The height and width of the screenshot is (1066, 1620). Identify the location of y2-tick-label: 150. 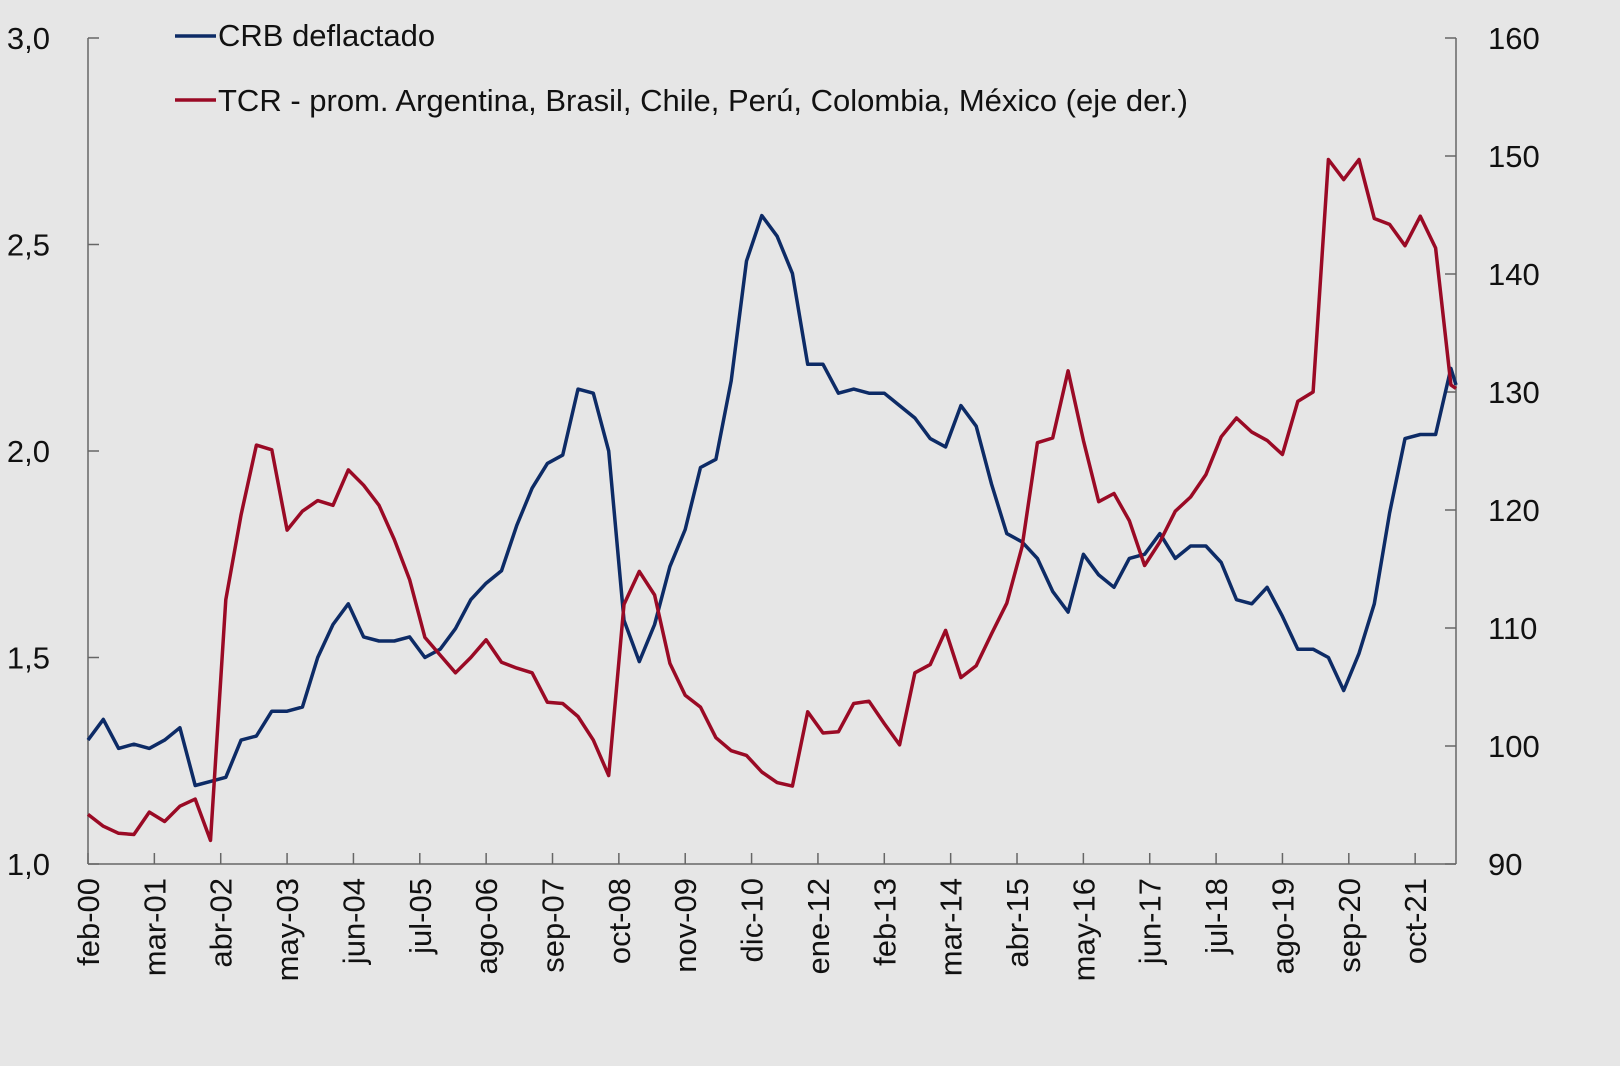
(1514, 156).